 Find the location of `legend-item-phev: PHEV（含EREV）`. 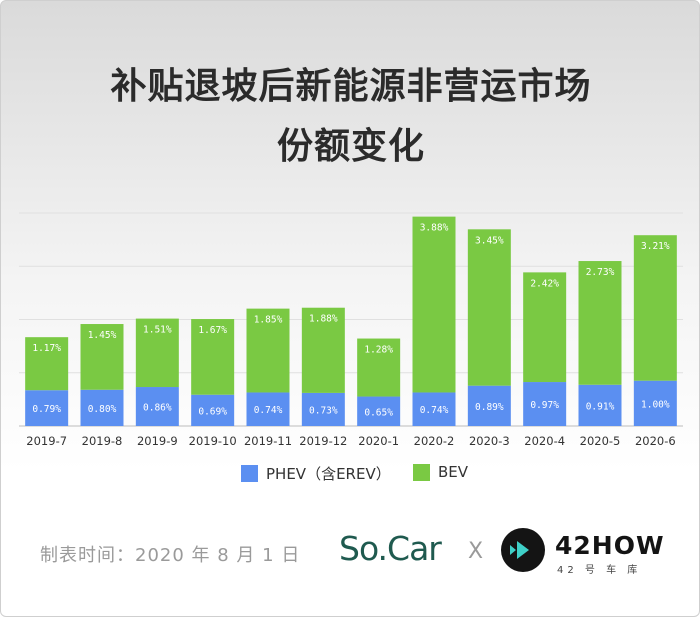

legend-item-phev: PHEV（含EREV） is located at coordinates (316, 473).